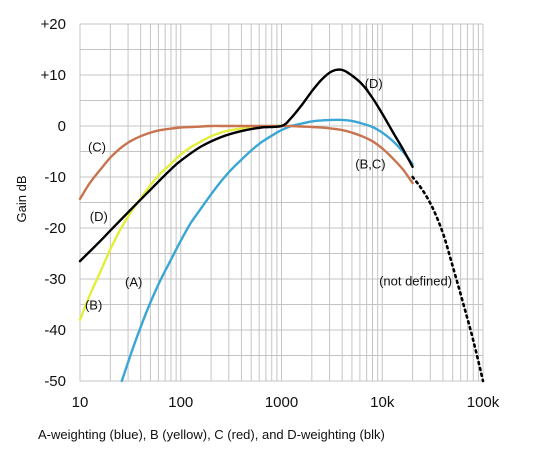 This screenshot has width=554, height=450. Describe the element at coordinates (483, 402) in the screenshot. I see `x-tick-label: 100k` at that location.